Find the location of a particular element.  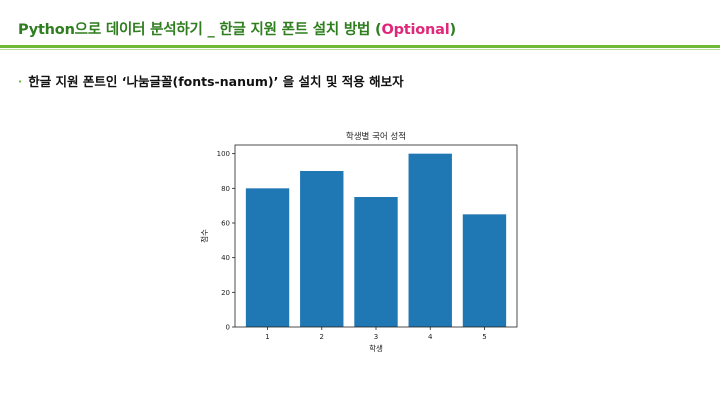

slide-title-close: ) is located at coordinates (453, 30).